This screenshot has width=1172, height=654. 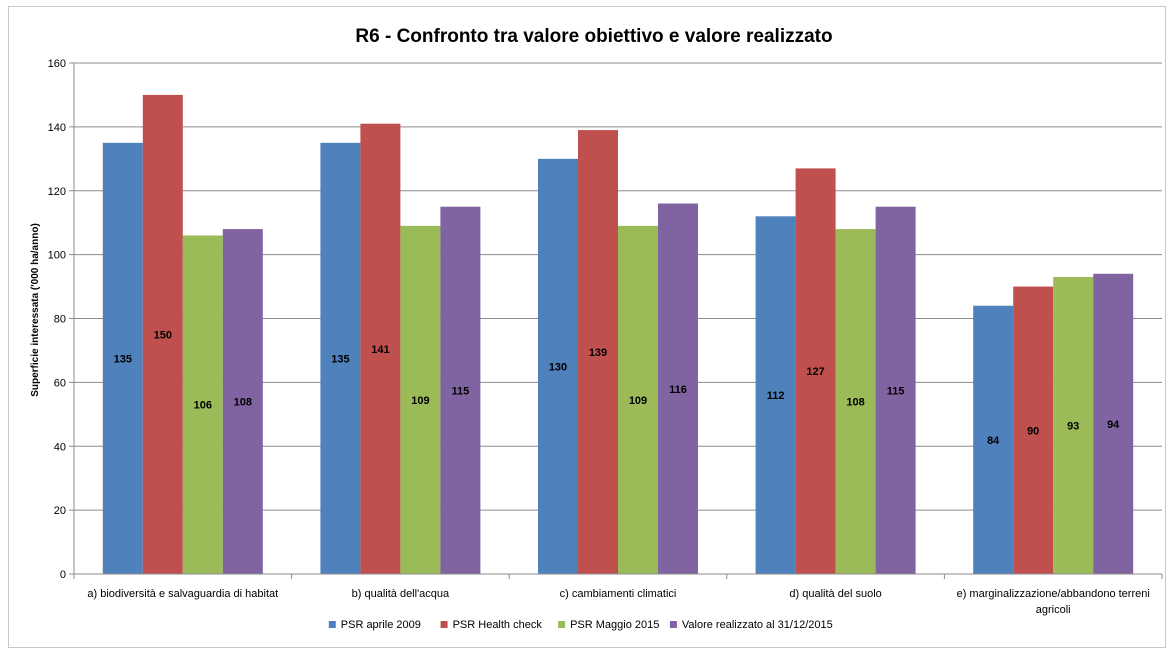 What do you see at coordinates (835, 594) in the screenshot?
I see `category-label: d) qualità del suolo` at bounding box center [835, 594].